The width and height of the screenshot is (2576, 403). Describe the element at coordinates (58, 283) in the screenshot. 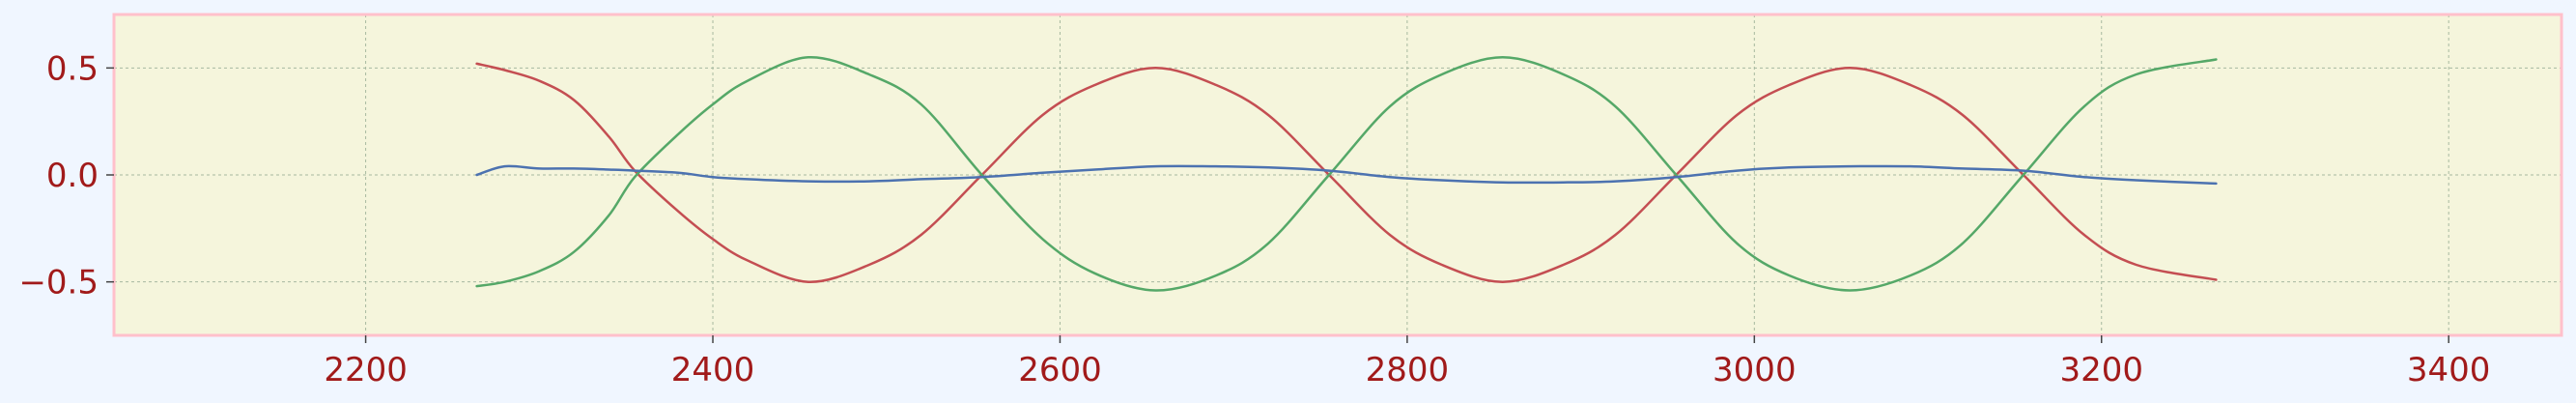

I see `y-tick-label: −0.5` at that location.